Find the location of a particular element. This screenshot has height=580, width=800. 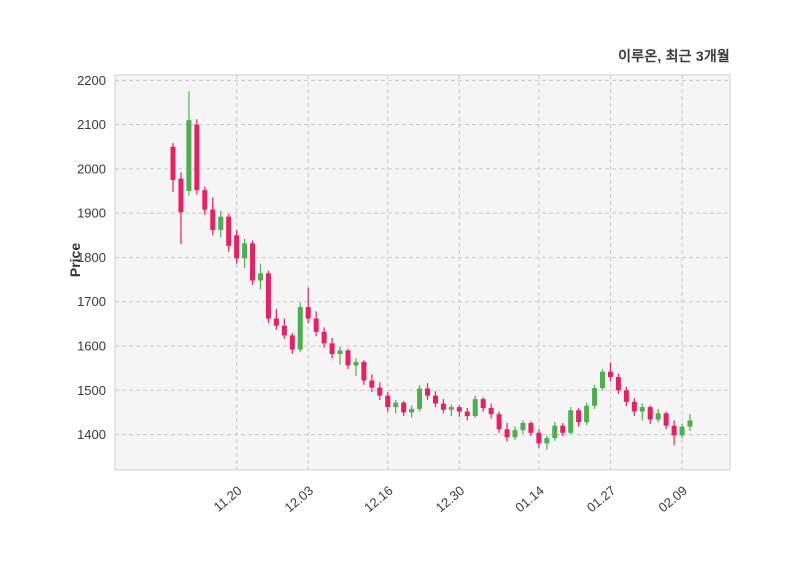

x-tick-label: 12.16 is located at coordinates (378, 499).